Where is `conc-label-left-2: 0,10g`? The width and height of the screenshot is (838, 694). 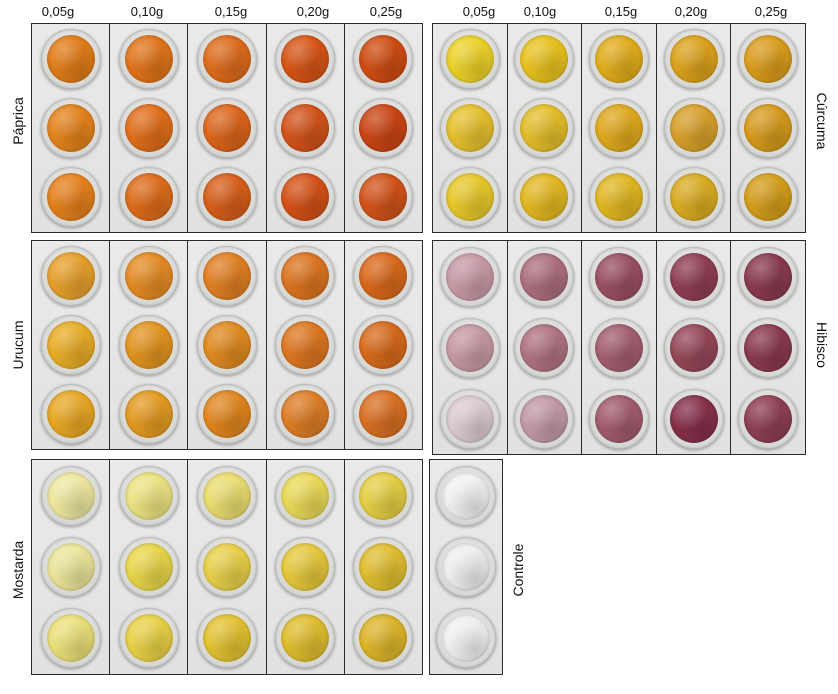 conc-label-left-2: 0,10g is located at coordinates (147, 11).